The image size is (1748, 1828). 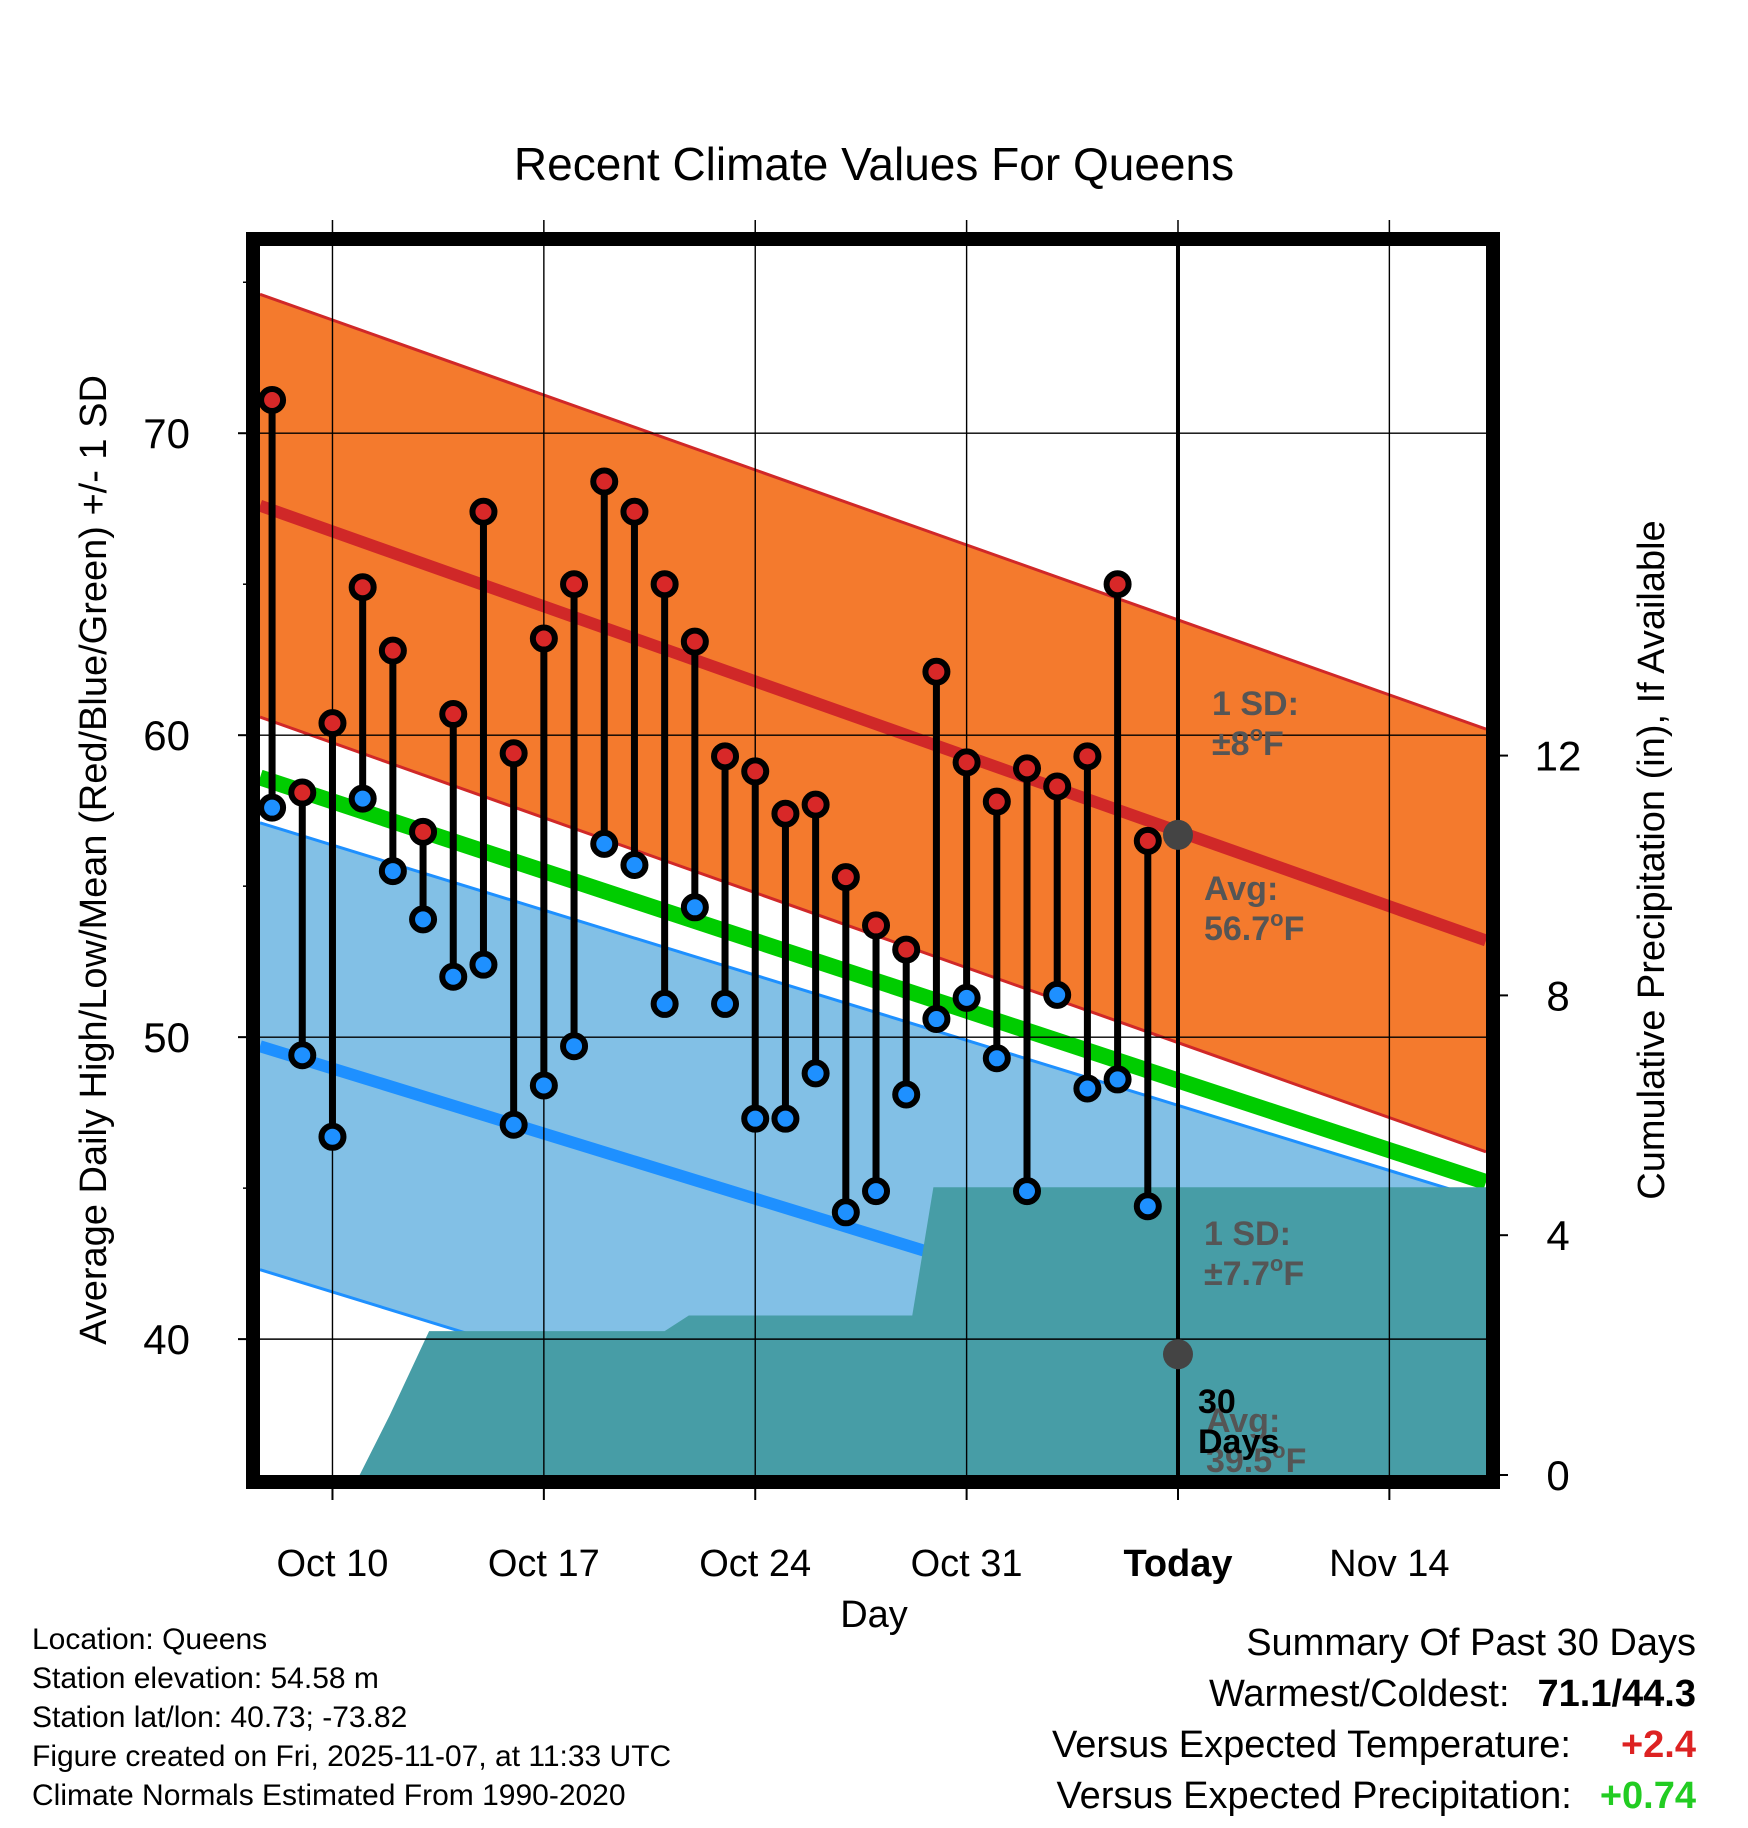 I want to click on x-tick-label: Oct 31, so click(x=967, y=1564).